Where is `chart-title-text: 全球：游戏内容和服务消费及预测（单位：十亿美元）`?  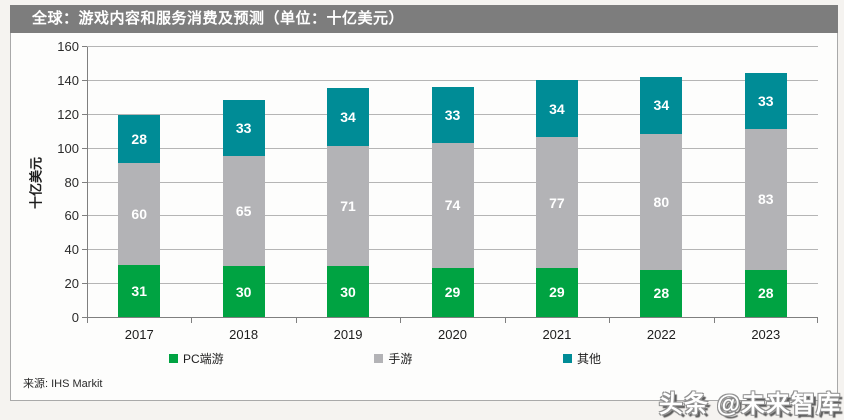
chart-title-text: 全球：游戏内容和服务消费及预测（单位：十亿美元） is located at coordinates (218, 18).